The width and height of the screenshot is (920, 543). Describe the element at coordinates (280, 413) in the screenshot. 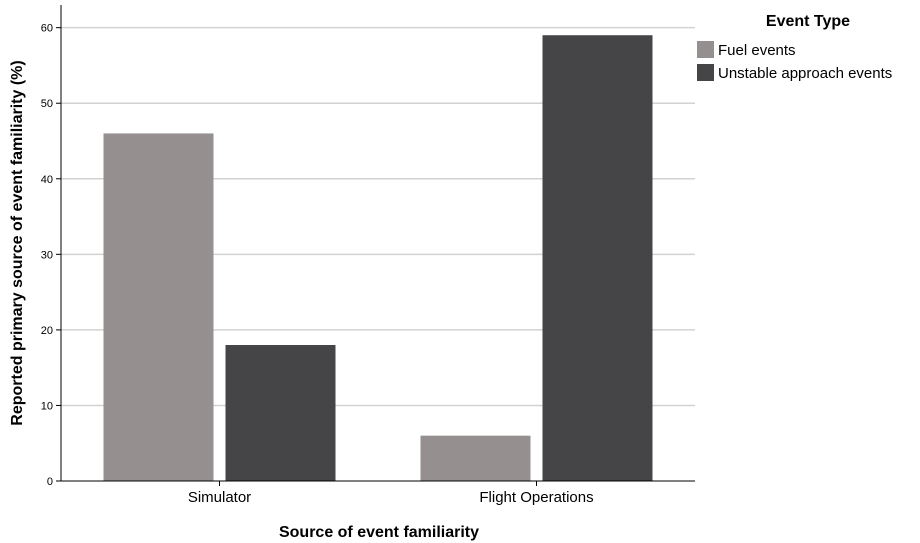

I see `bar-unstable-approach-events-simulator` at that location.